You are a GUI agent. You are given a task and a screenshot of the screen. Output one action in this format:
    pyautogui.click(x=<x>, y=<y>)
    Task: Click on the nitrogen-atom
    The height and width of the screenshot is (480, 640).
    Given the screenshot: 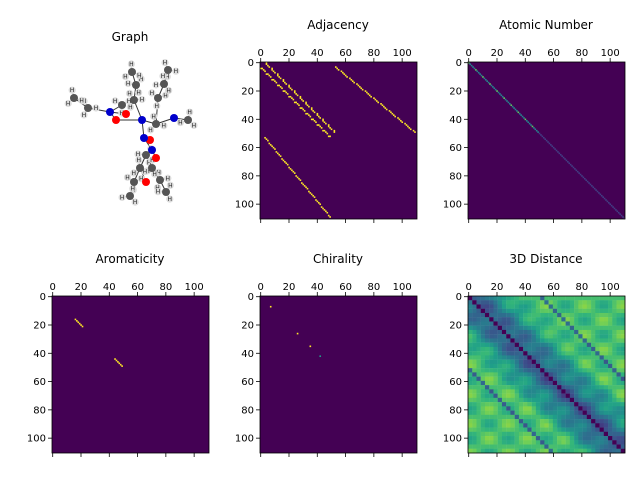 What is the action you would take?
    pyautogui.click(x=174, y=118)
    